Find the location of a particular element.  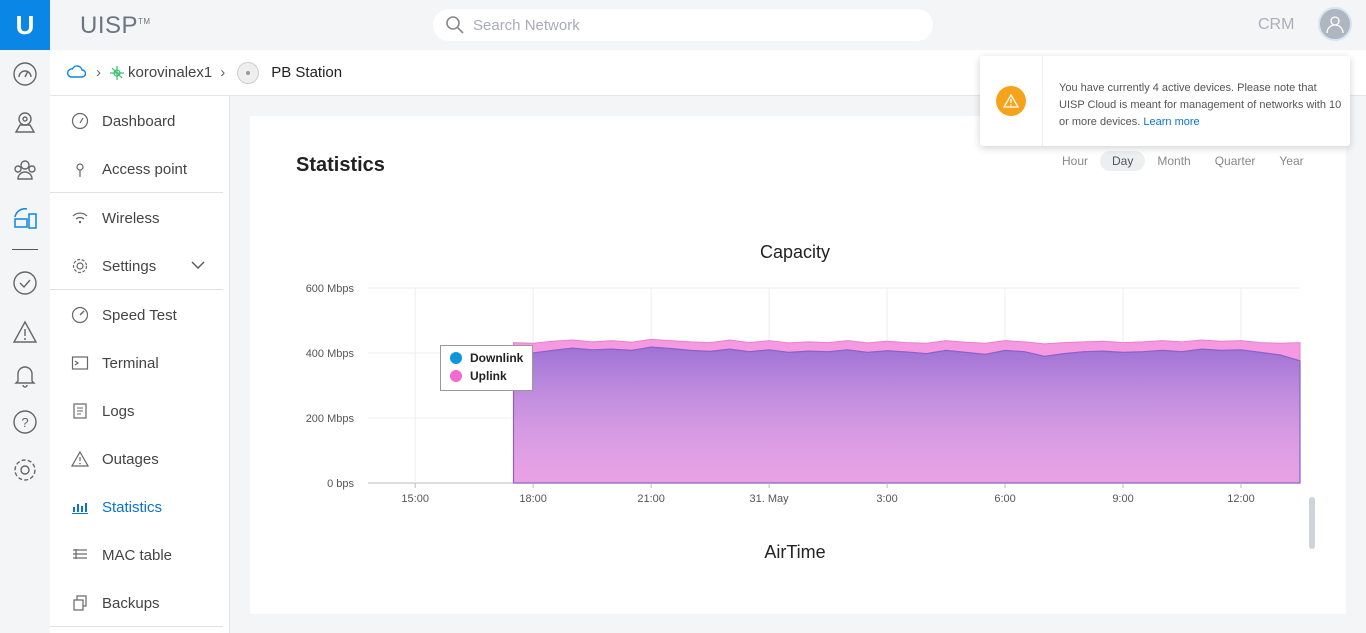

wifi-icon is located at coordinates (80, 218).